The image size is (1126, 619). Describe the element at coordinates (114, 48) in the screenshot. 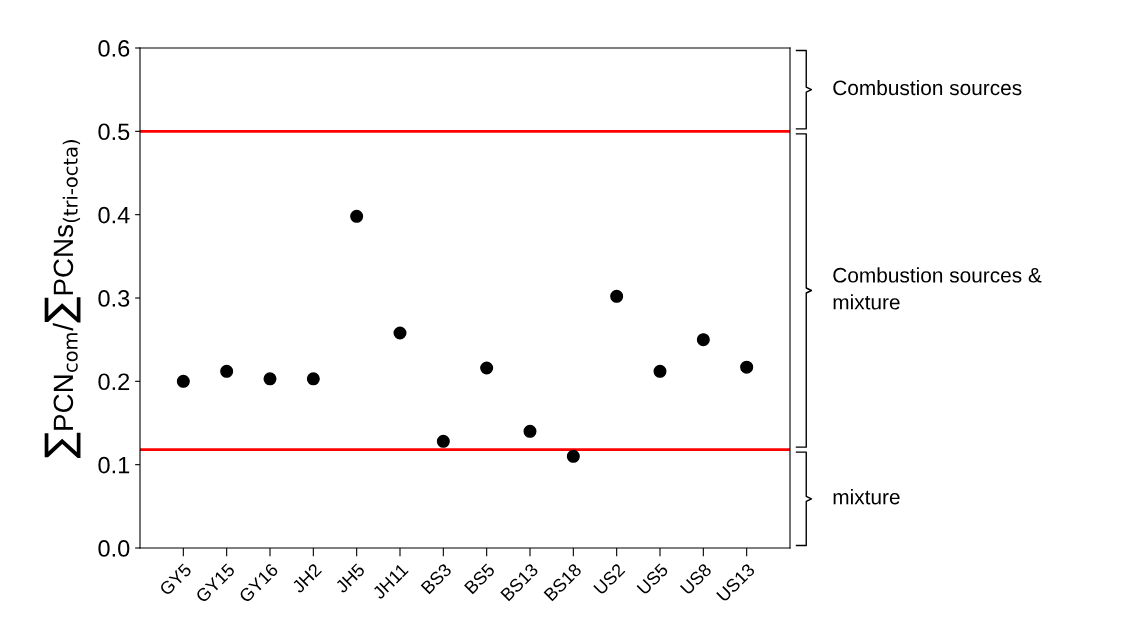

I see `y-tick-label: 0.6` at that location.